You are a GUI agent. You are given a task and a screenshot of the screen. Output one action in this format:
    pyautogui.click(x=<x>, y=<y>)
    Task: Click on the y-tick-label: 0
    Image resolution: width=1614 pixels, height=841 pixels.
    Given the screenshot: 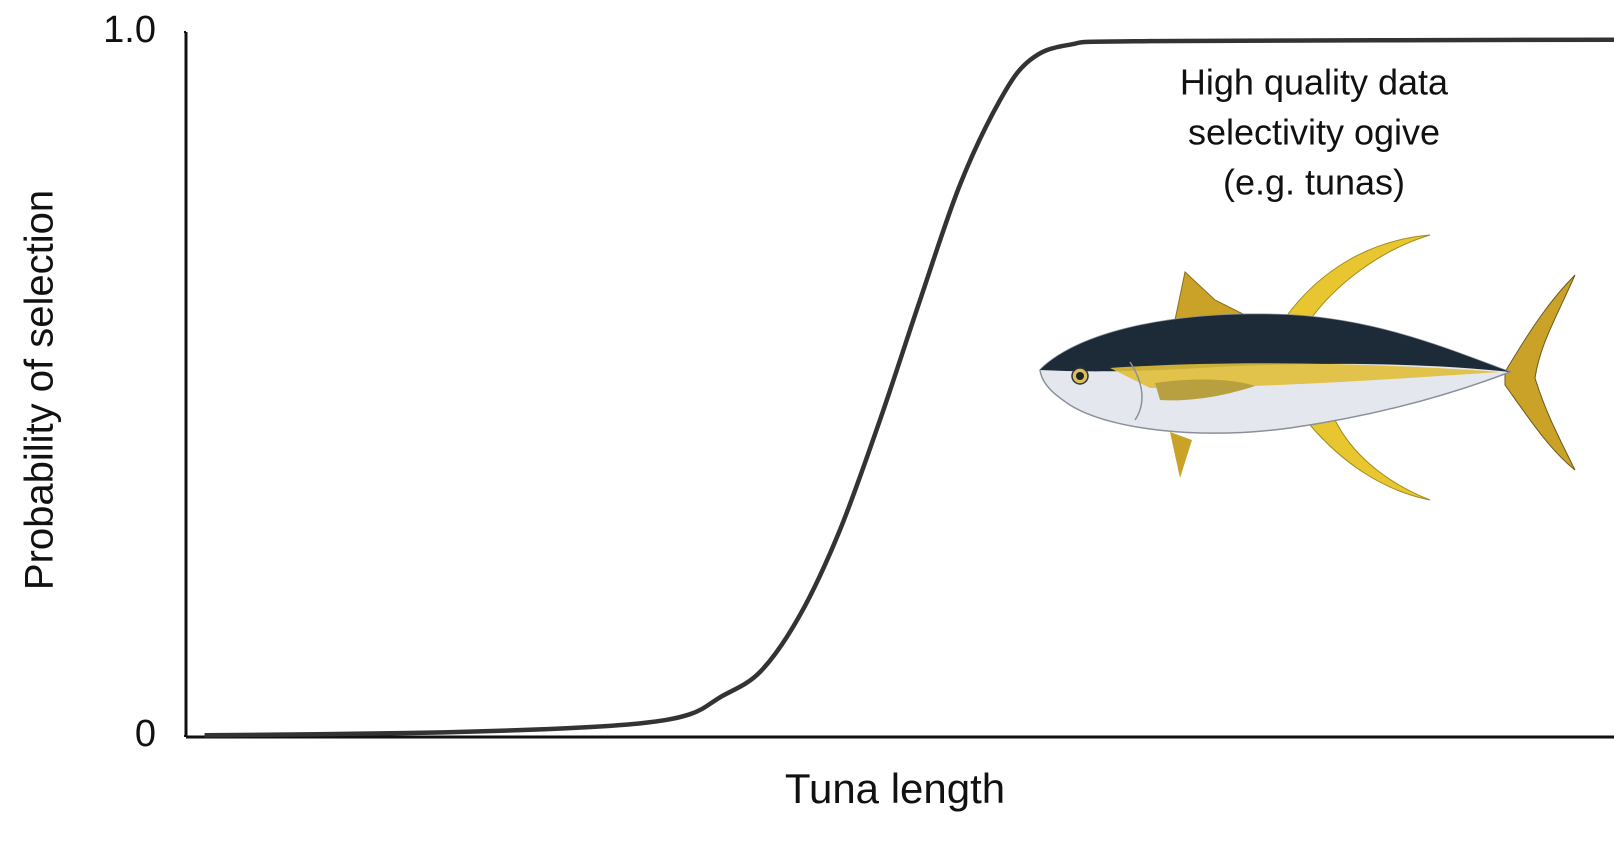 What is the action you would take?
    pyautogui.click(x=145, y=734)
    